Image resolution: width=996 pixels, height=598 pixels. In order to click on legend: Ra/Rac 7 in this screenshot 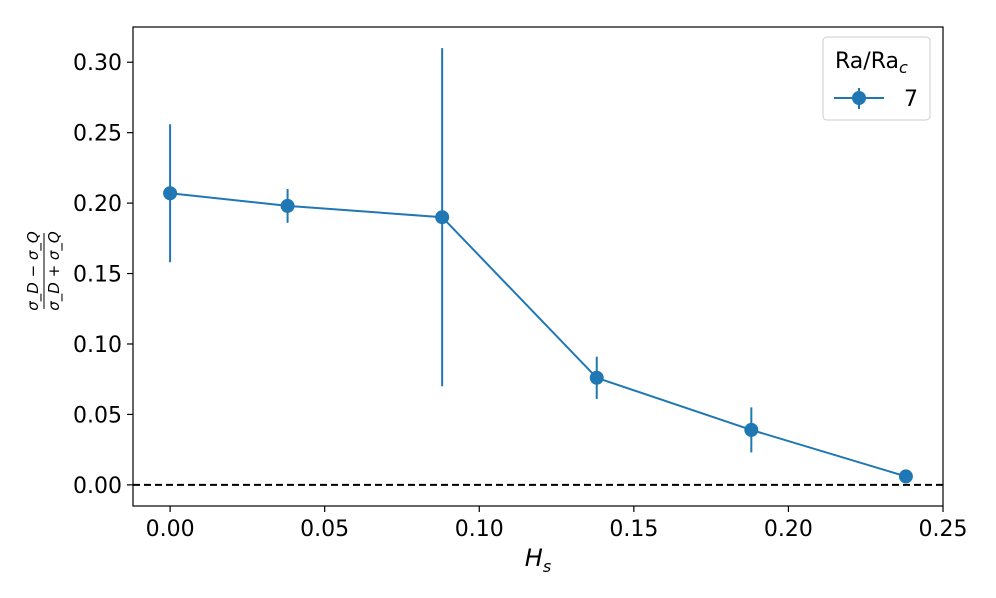, I will do `click(876, 78)`.